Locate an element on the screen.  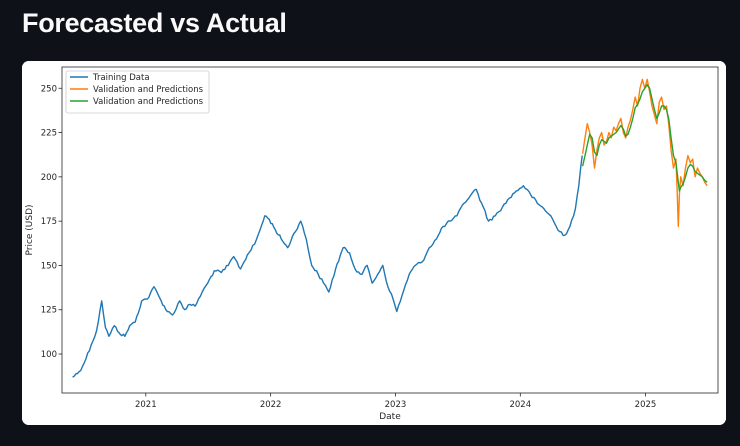
legend-box is located at coordinates (137, 92).